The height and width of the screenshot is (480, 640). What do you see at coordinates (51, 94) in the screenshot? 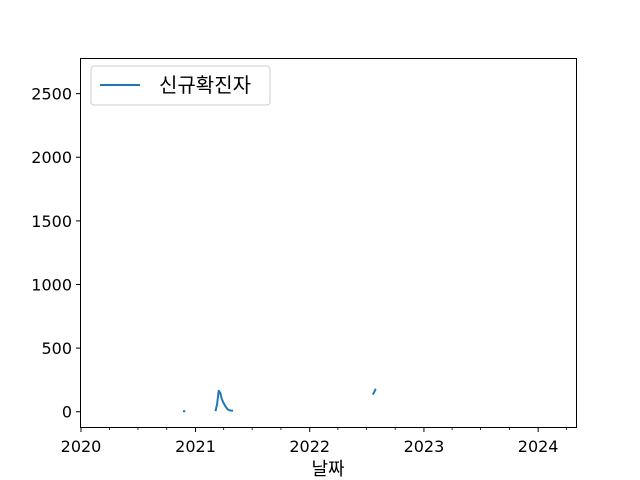
I see `y-tick-label: 2500` at bounding box center [51, 94].